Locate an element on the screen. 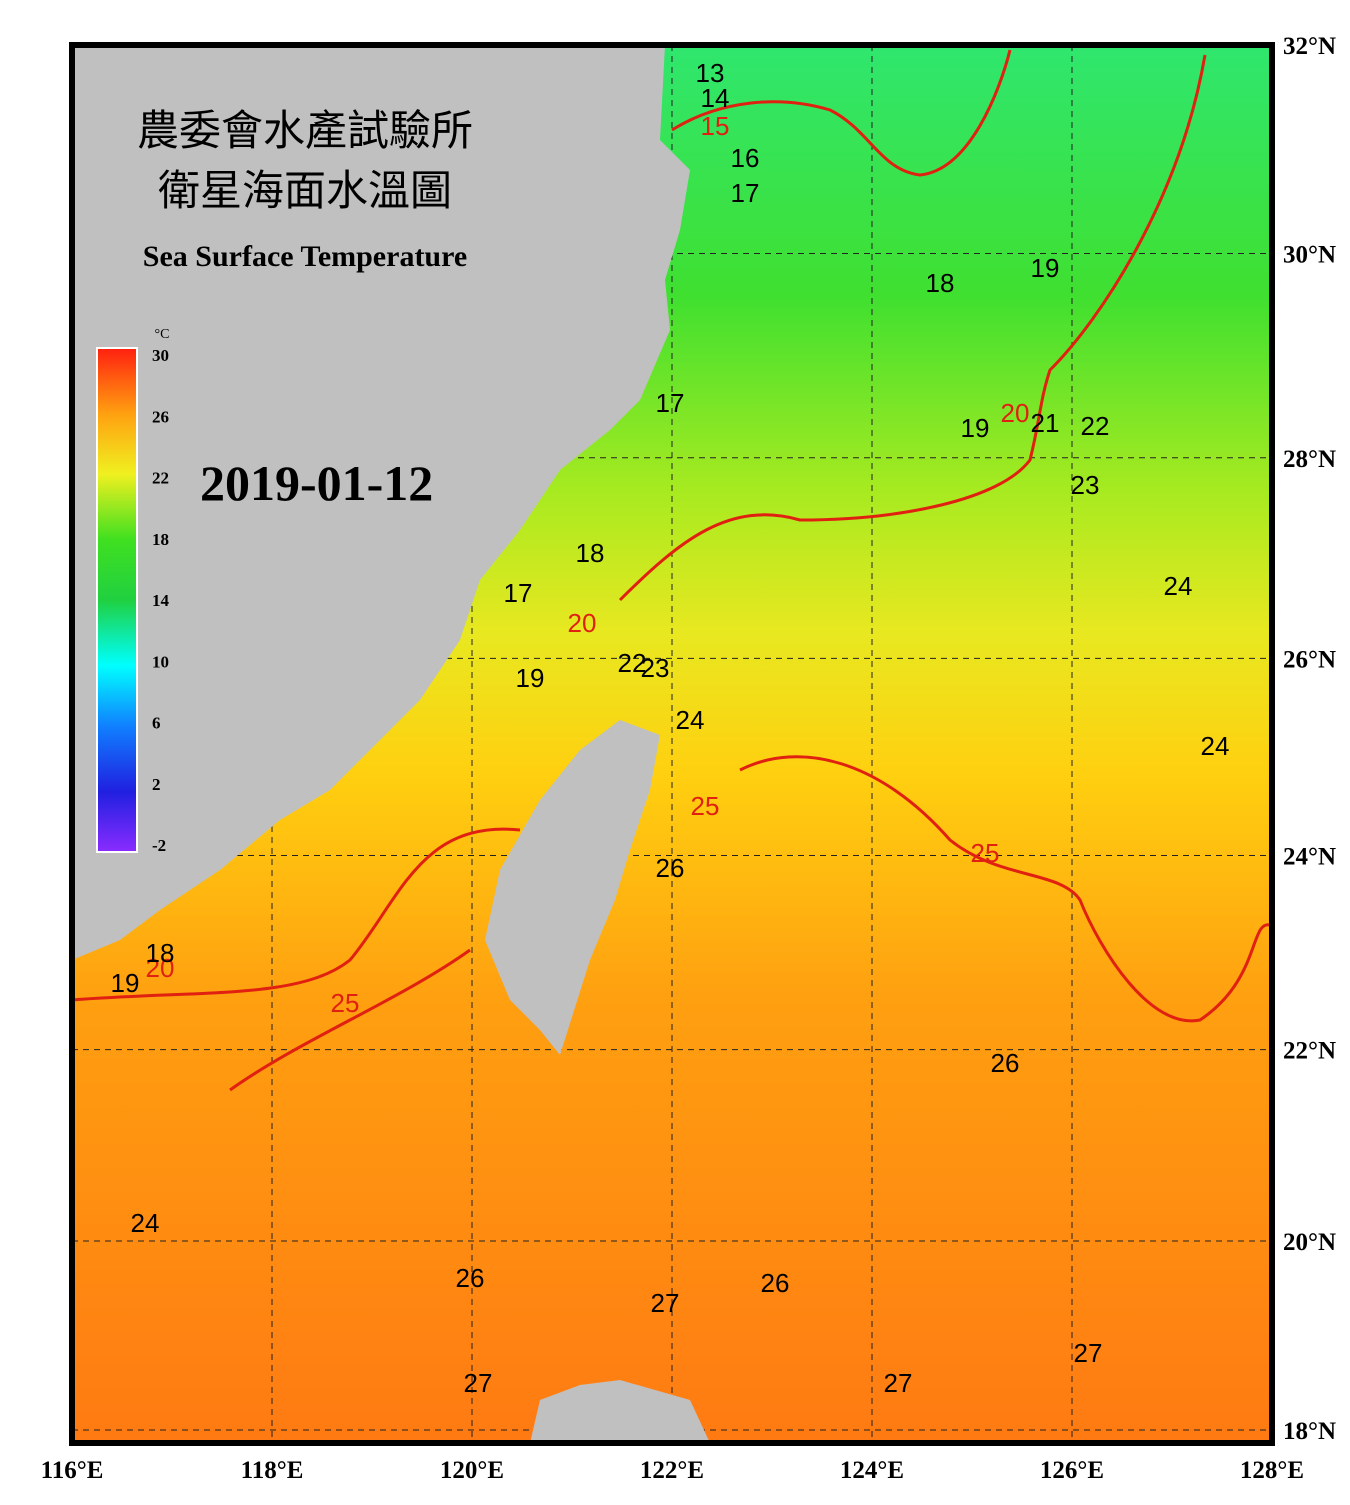 Image resolution: width=1350 pixels, height=1505 pixels. colorbar-tick-label: 2 is located at coordinates (156, 784).